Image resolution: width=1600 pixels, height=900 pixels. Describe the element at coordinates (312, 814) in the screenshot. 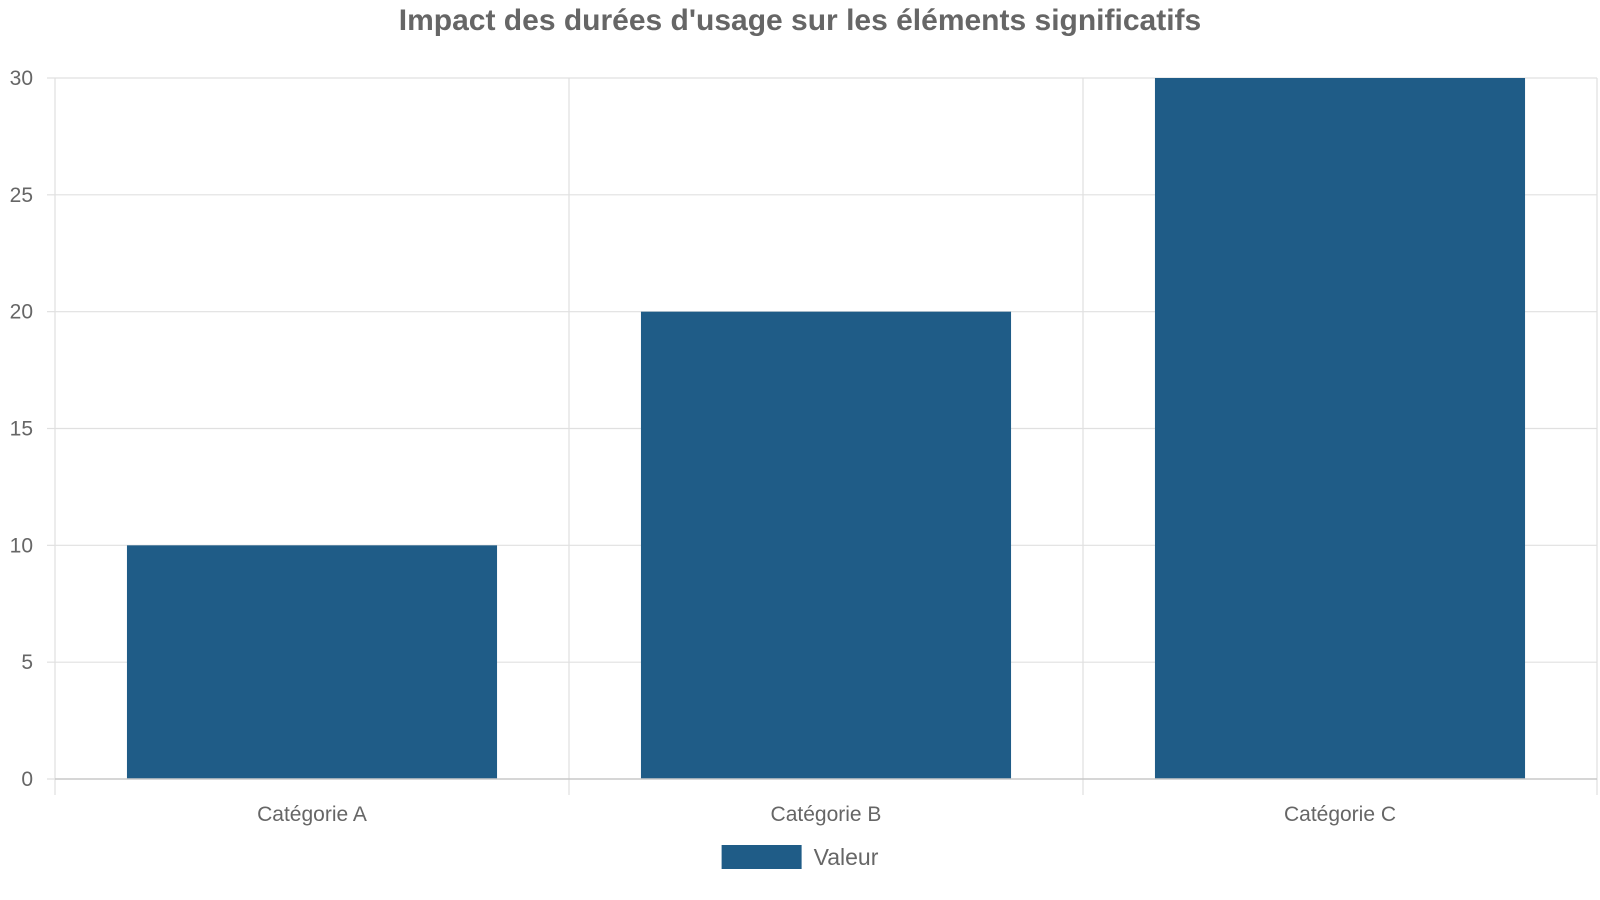

I see `x-tick-label: Catégorie A` at that location.